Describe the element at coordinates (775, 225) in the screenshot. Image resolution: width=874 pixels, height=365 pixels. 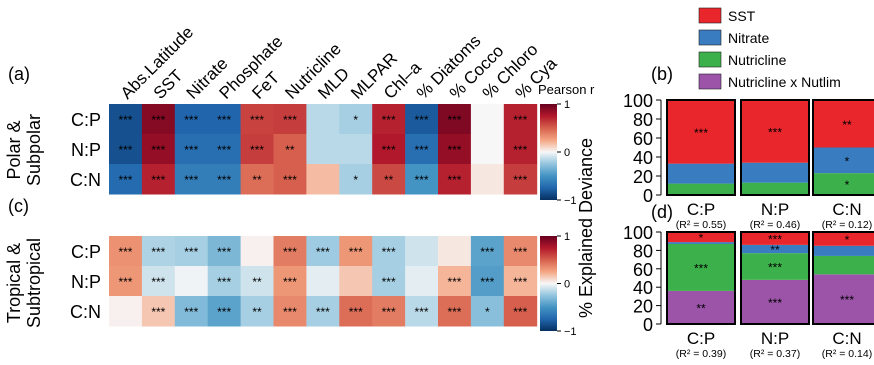
I see `r2-label: (R² = 0.46)` at that location.